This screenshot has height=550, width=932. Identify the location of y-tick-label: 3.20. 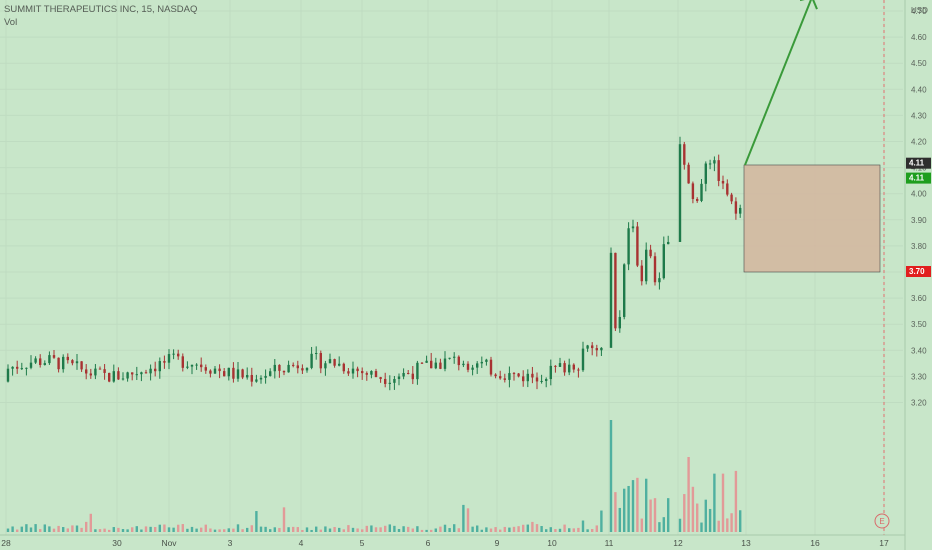
(919, 403).